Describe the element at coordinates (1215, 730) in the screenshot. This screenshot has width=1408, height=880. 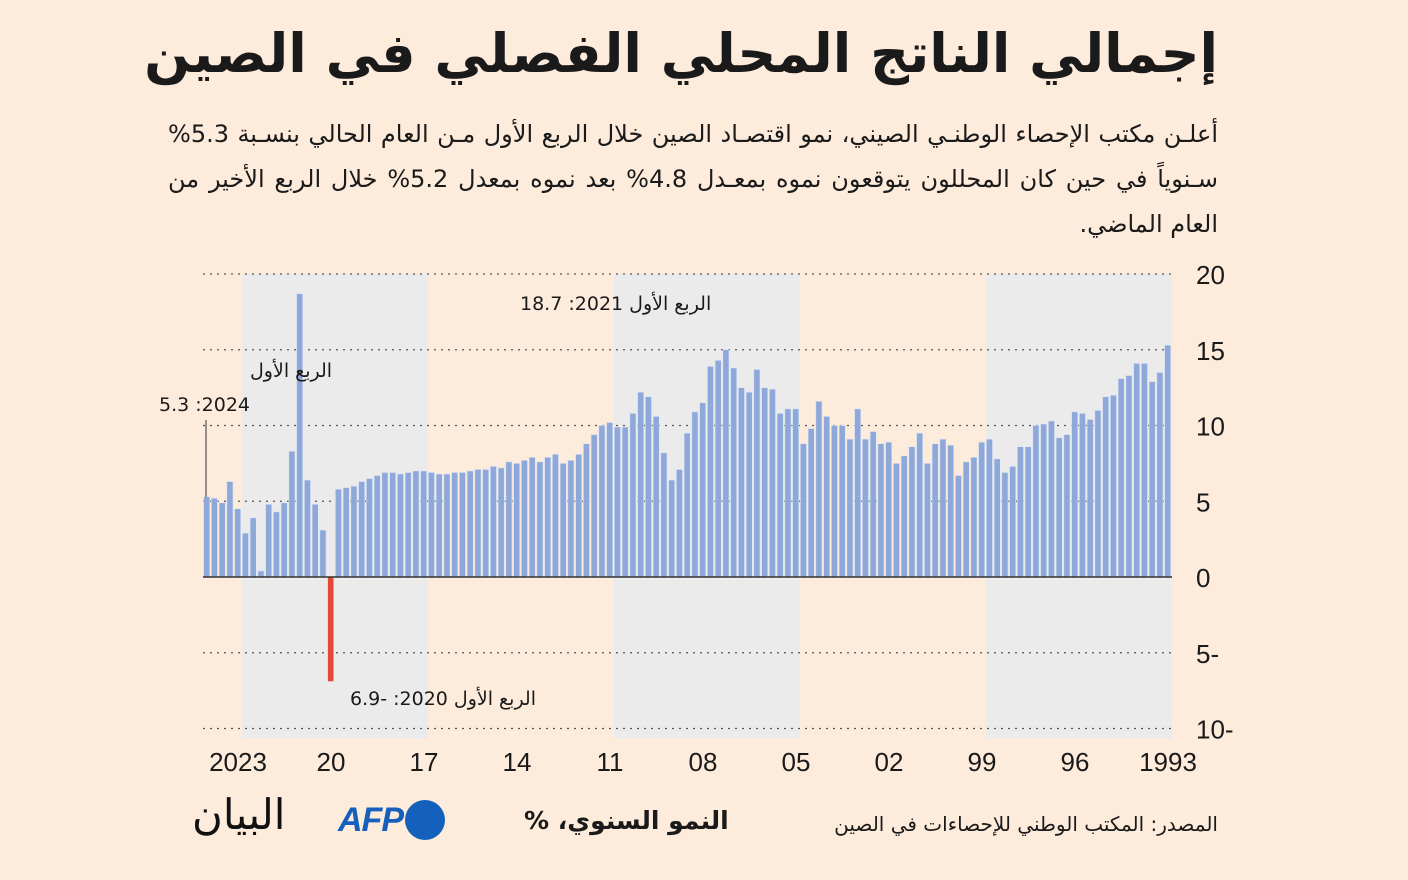
I see `y-tick-label: 10-` at that location.